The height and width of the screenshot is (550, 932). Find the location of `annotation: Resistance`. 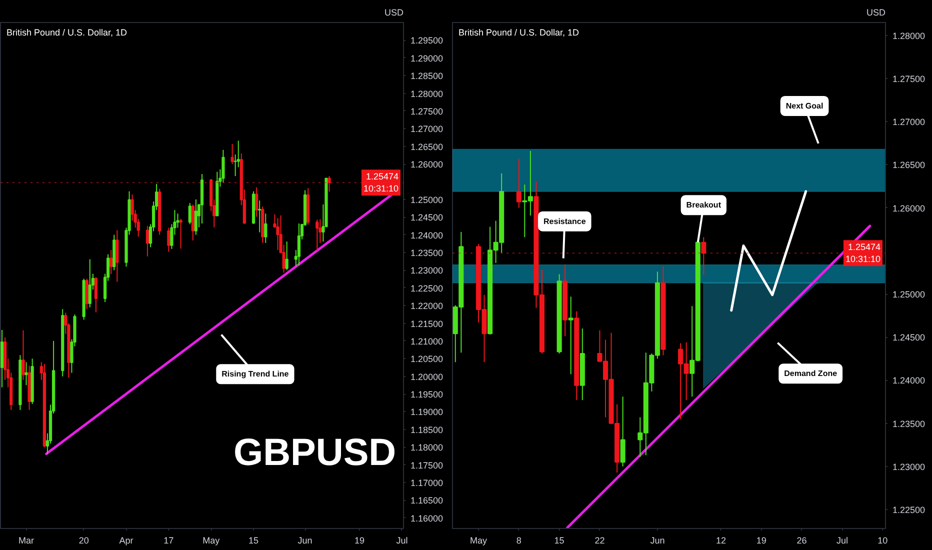

annotation: Resistance is located at coordinates (565, 221).